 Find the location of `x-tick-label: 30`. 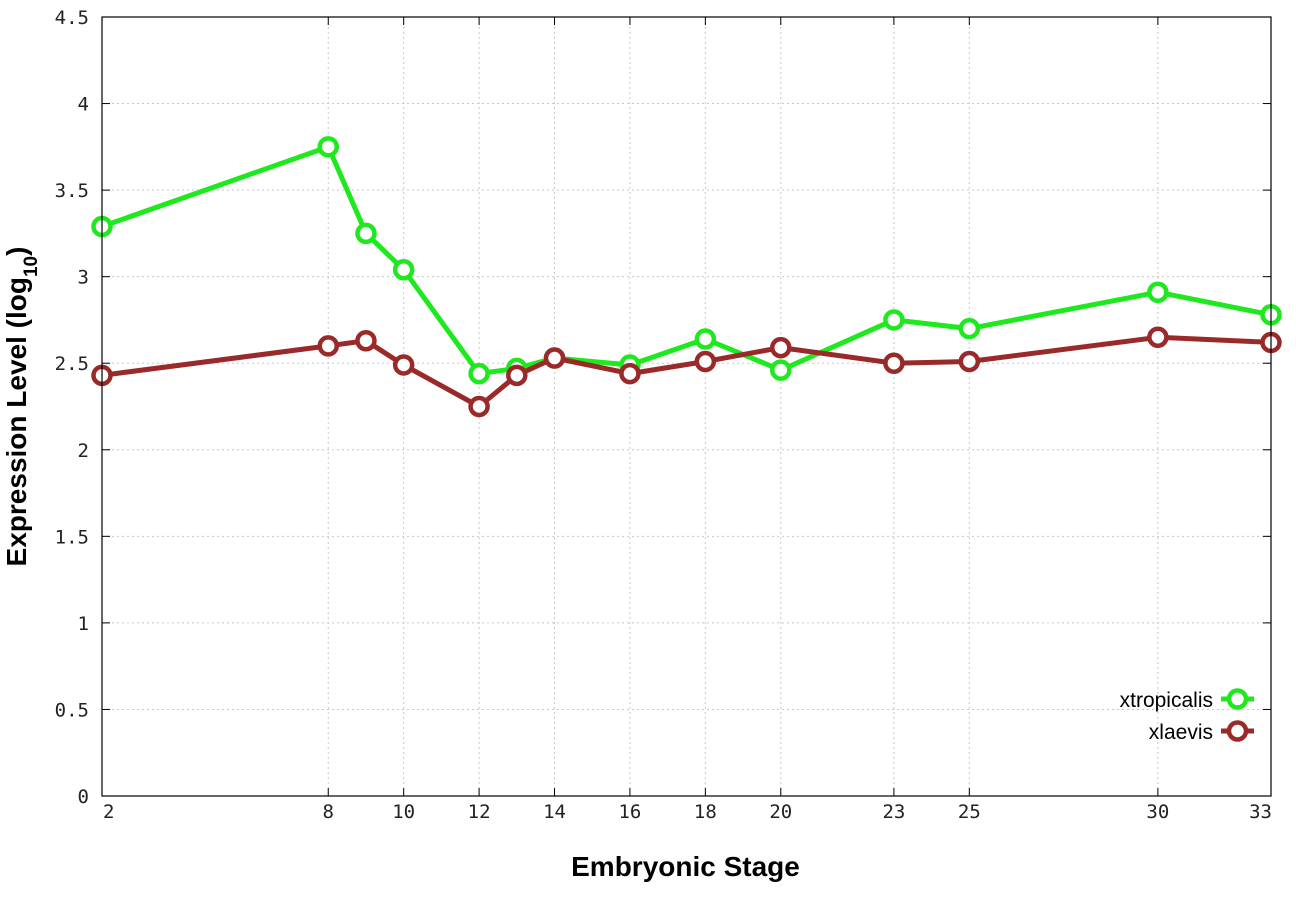

x-tick-label: 30 is located at coordinates (1157, 812).